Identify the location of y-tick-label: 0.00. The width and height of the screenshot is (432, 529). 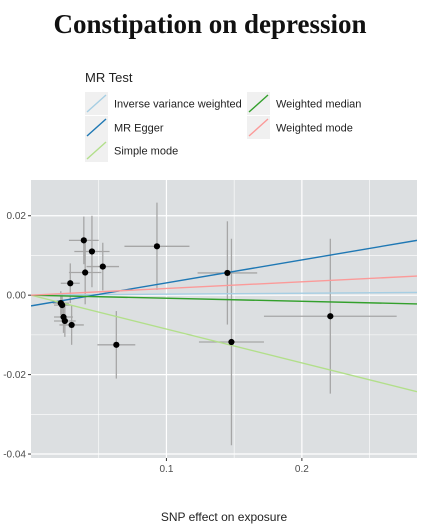
(17, 296).